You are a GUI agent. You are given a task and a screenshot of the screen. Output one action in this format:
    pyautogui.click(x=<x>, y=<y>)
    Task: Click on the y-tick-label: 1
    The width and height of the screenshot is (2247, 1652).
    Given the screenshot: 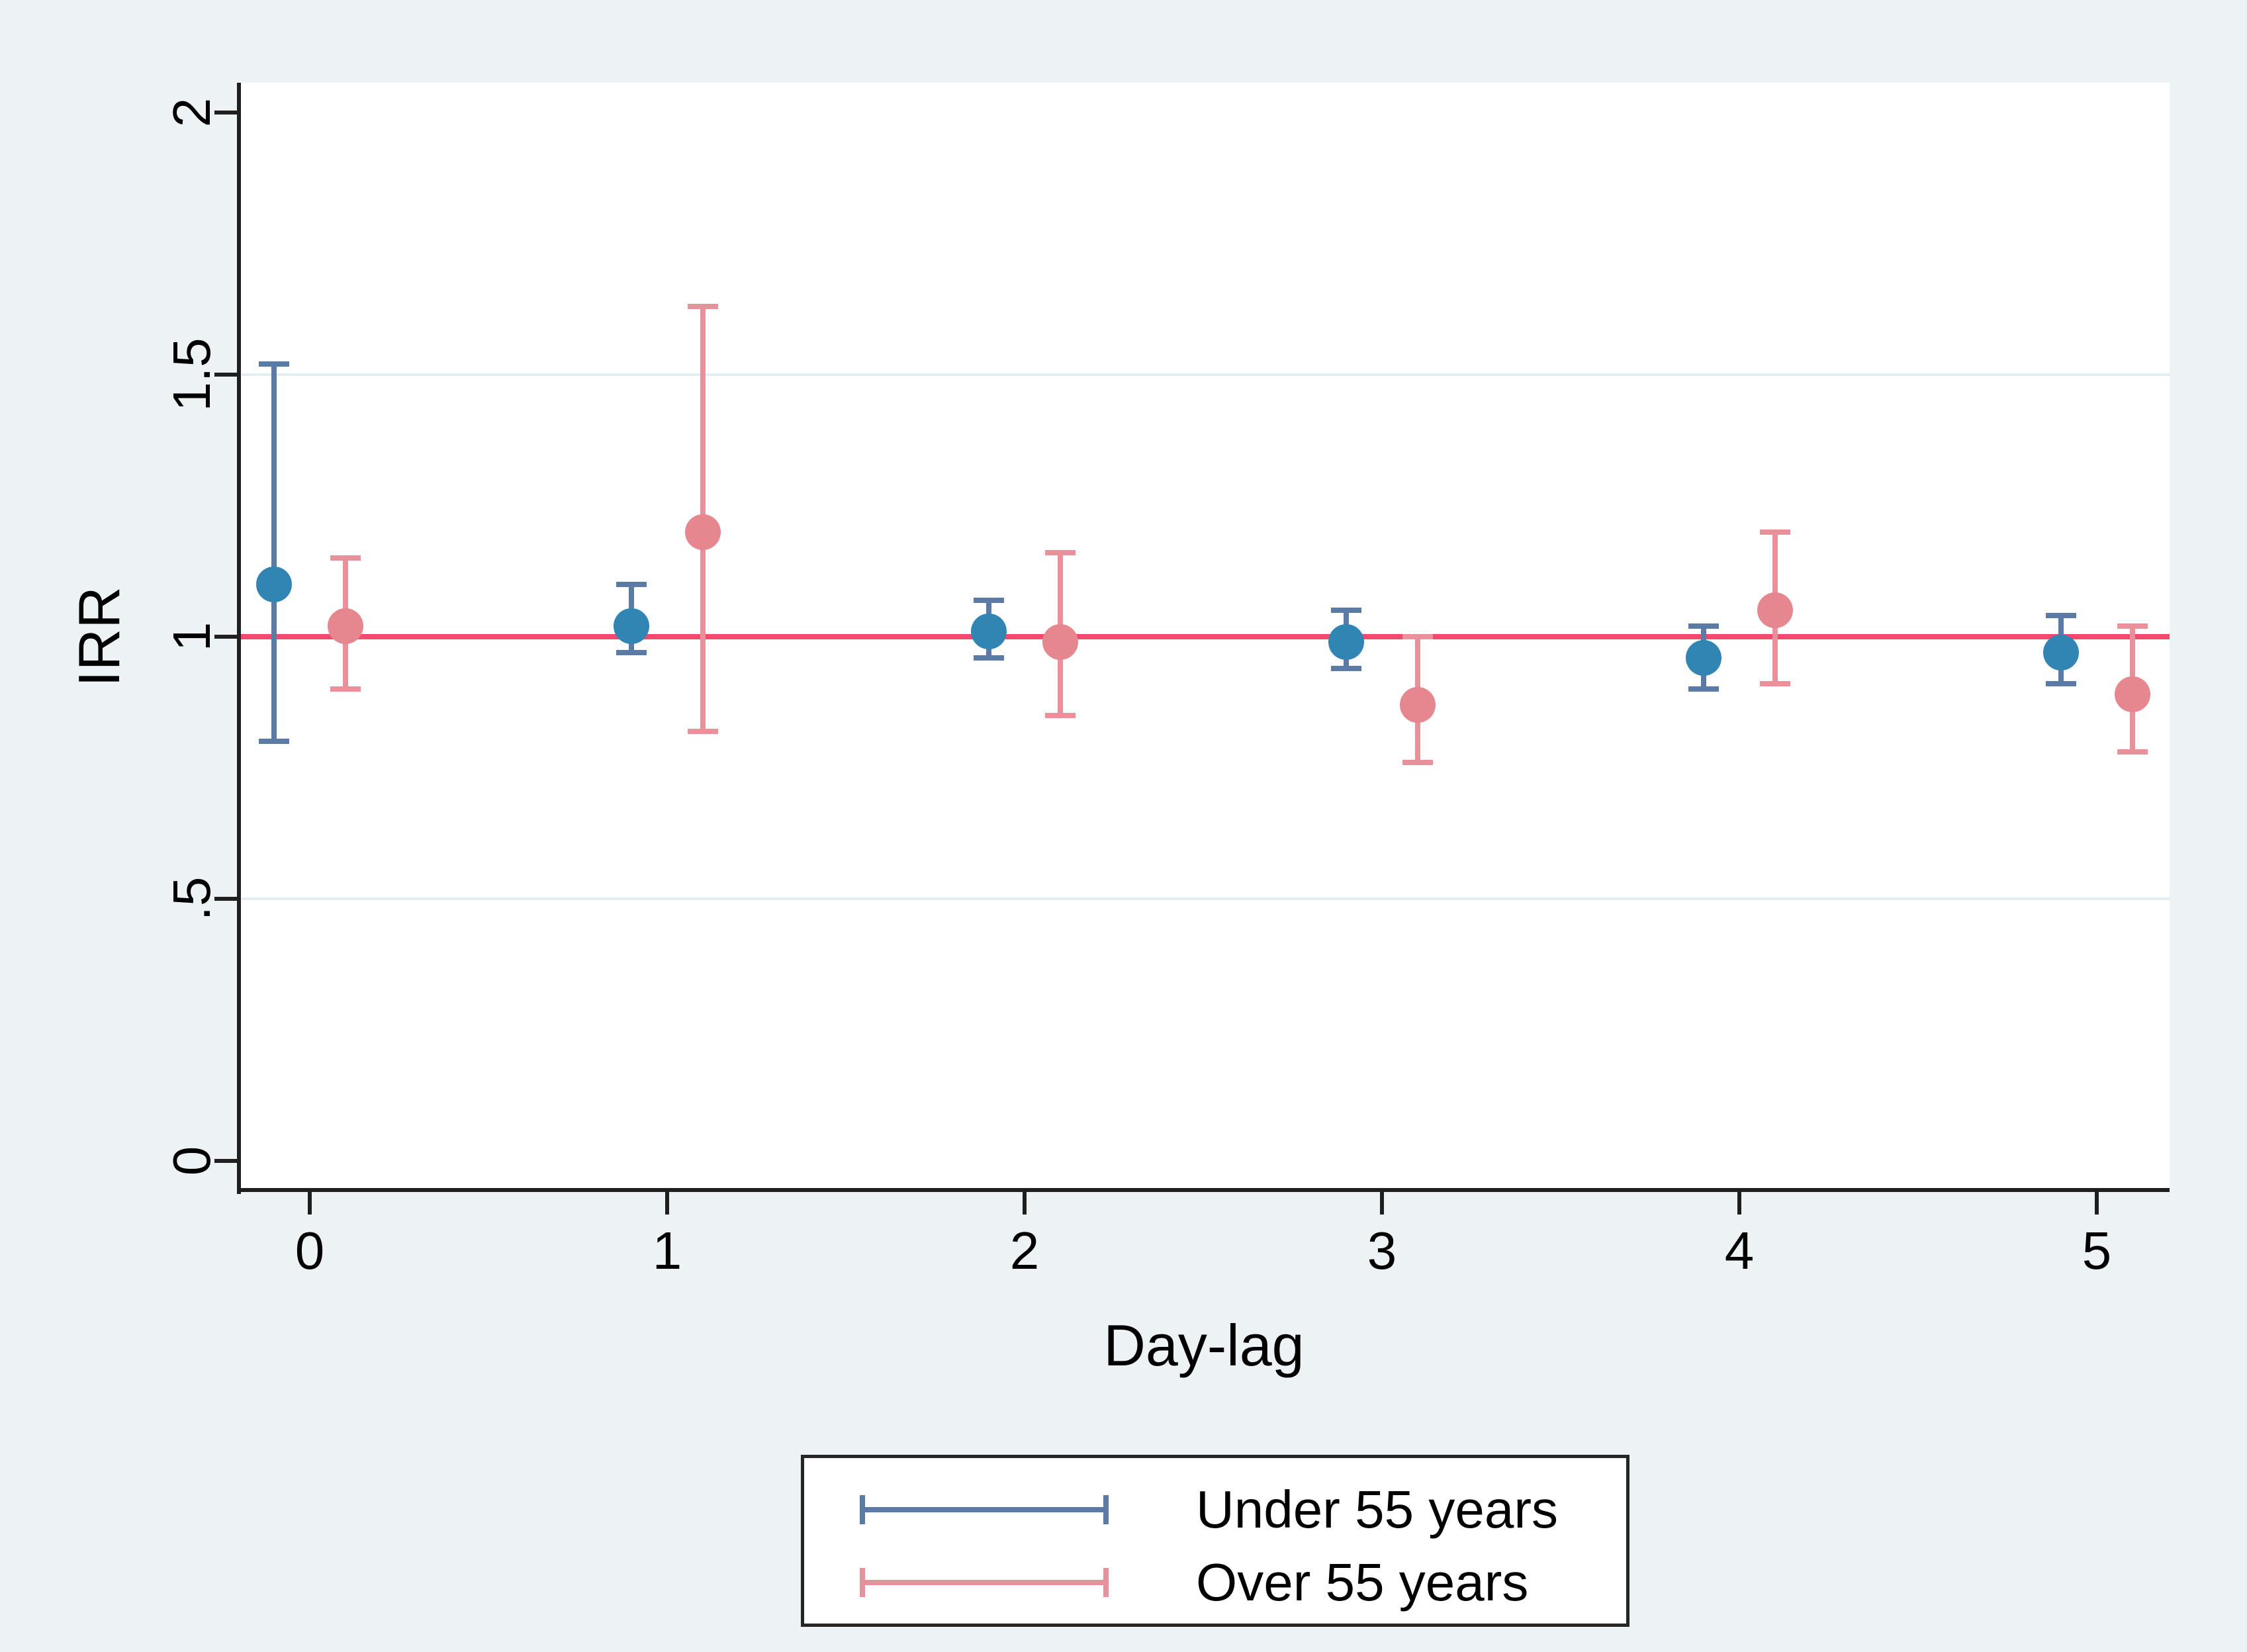 What is the action you would take?
    pyautogui.click(x=192, y=636)
    